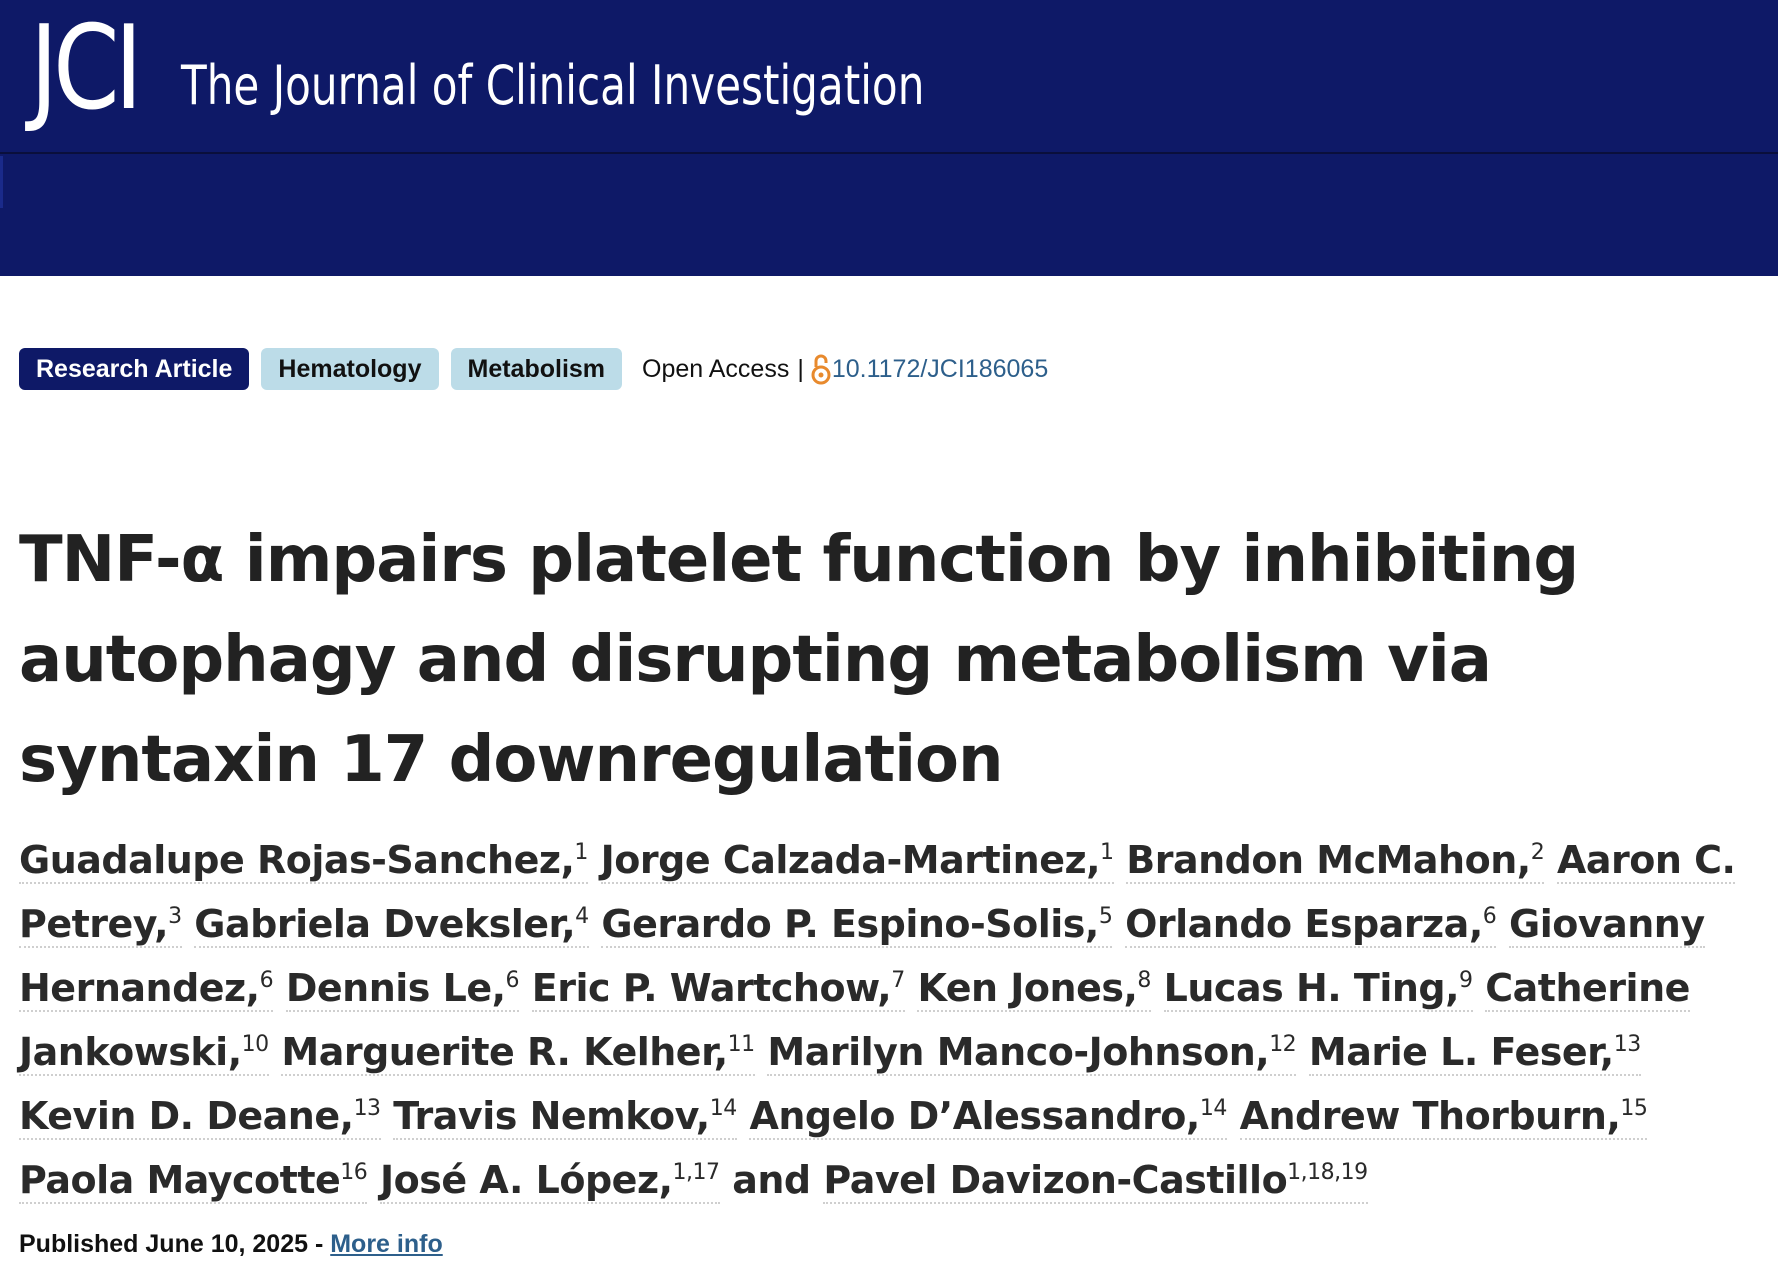  I want to click on author-name: Travis Nemkov,14, so click(565, 1117).